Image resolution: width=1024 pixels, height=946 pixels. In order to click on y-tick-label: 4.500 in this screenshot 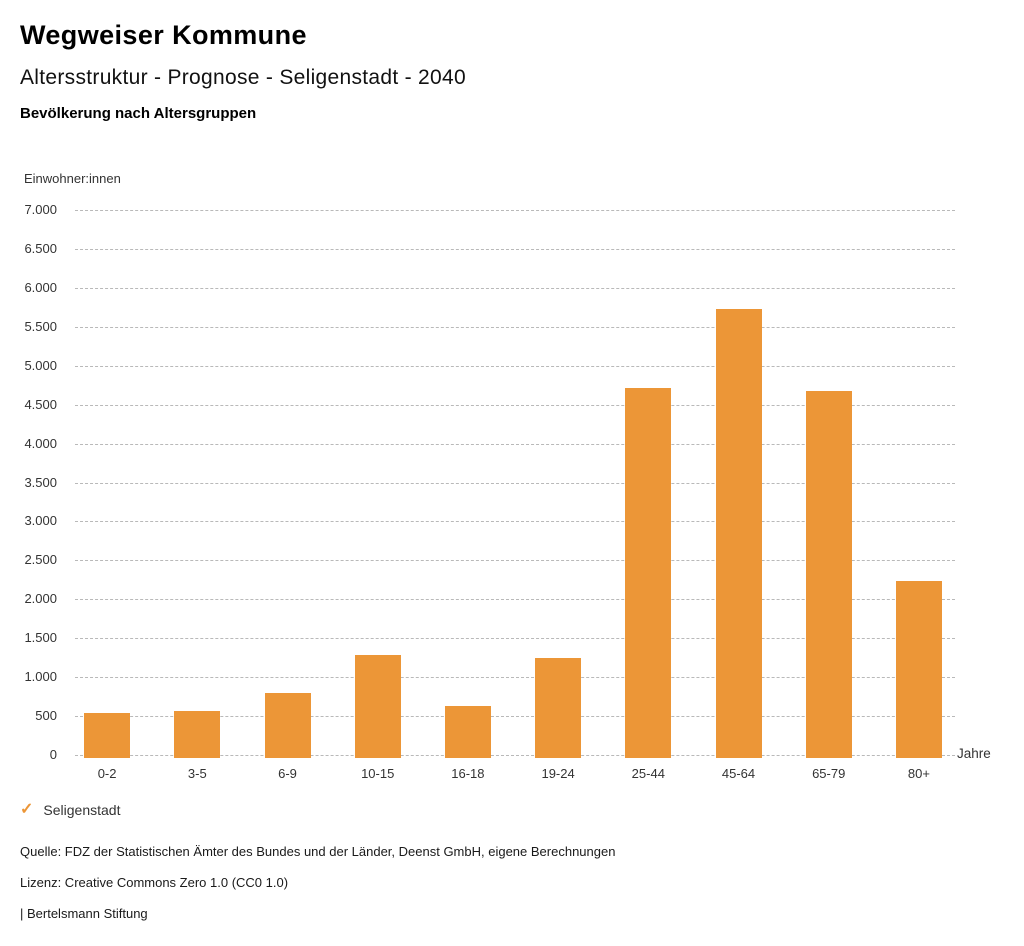, I will do `click(40, 404)`.